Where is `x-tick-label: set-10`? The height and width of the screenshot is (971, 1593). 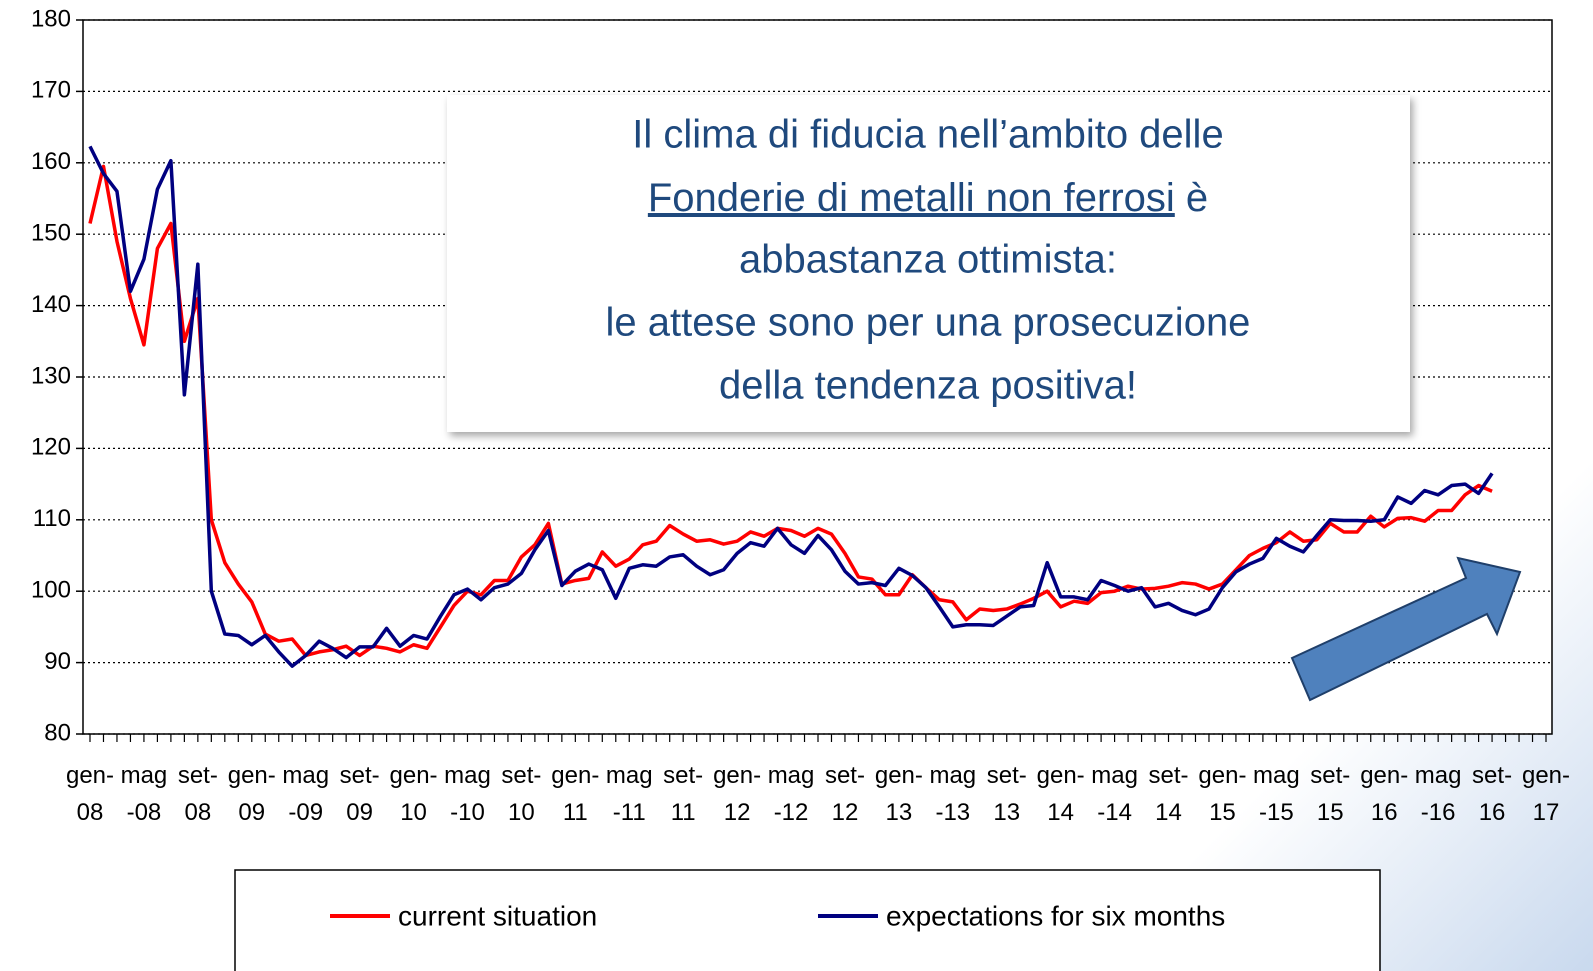 x-tick-label: set-10 is located at coordinates (521, 794).